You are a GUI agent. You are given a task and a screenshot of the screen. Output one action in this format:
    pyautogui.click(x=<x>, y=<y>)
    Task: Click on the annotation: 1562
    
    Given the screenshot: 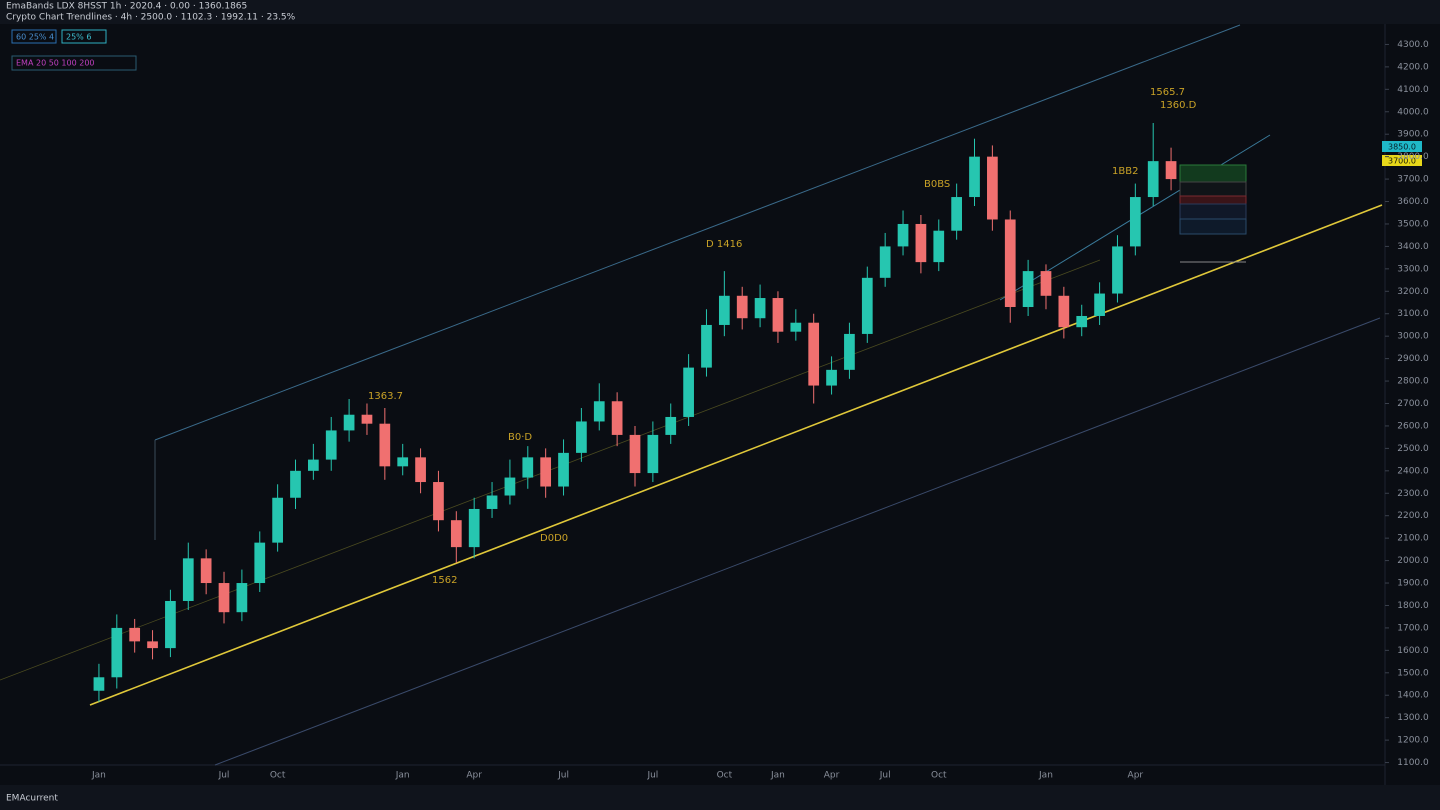 What is the action you would take?
    pyautogui.click(x=444, y=580)
    